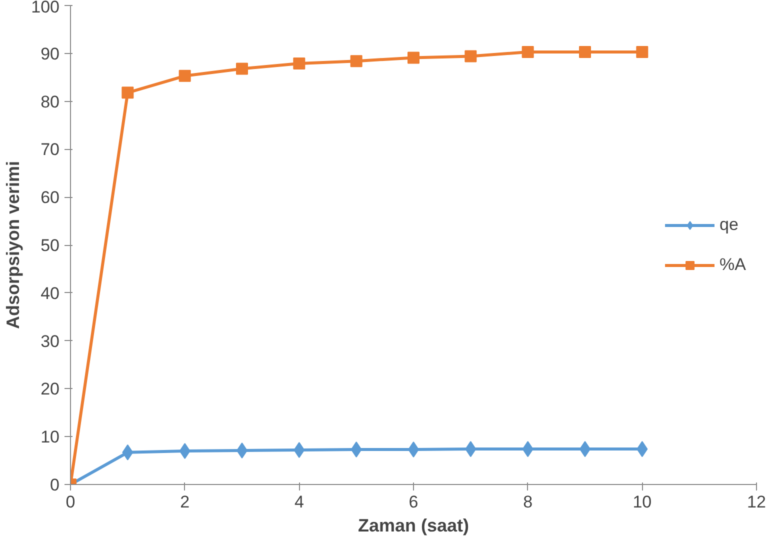  Describe the element at coordinates (50, 198) in the screenshot. I see `y-tick-label: 60` at that location.